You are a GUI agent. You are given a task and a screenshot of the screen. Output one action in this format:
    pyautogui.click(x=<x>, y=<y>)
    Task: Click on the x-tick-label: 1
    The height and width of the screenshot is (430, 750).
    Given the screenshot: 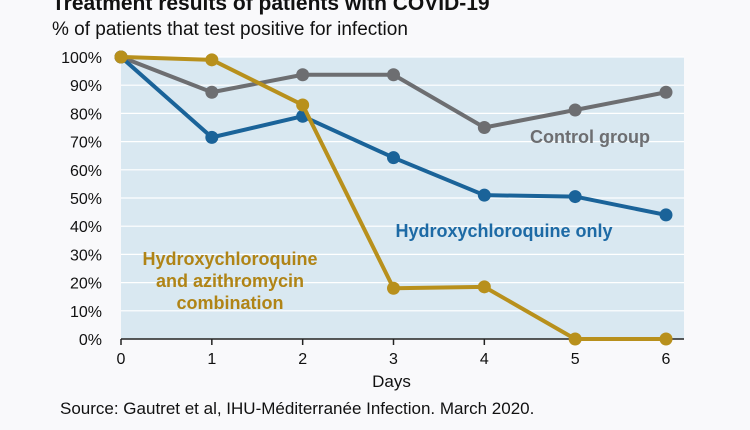 What is the action you would take?
    pyautogui.click(x=211, y=359)
    